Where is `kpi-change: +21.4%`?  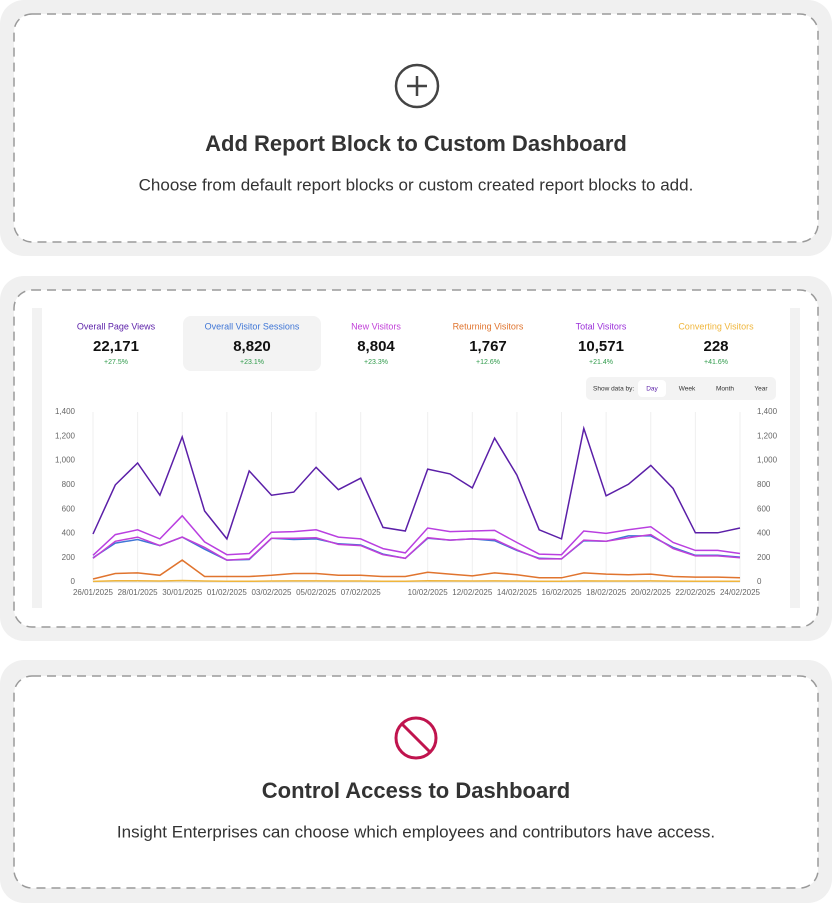
kpi-change: +21.4% is located at coordinates (601, 362).